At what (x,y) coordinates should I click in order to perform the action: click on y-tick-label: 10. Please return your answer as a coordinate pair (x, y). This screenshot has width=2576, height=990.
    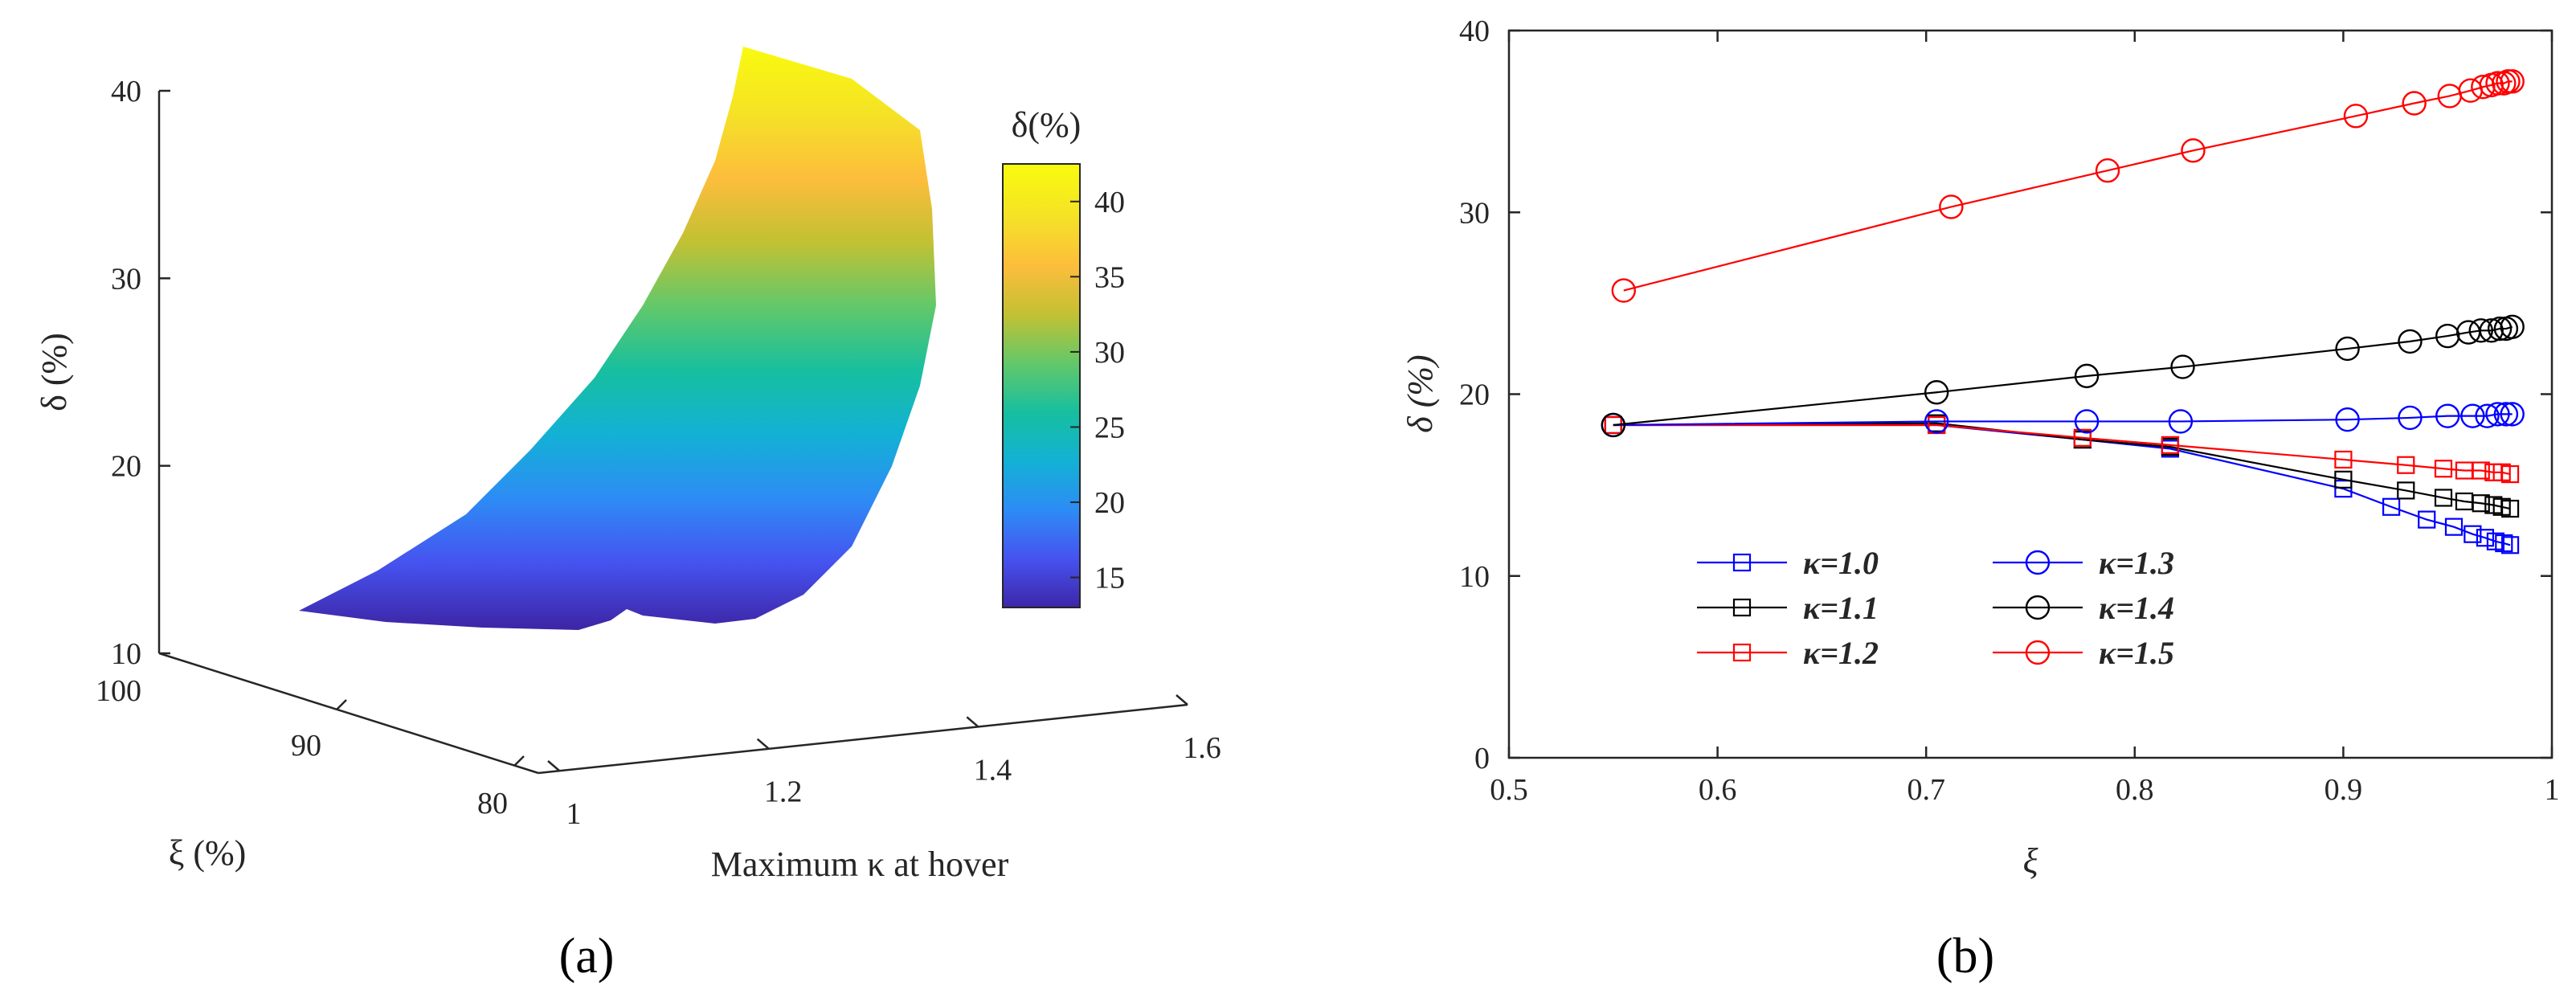
    Looking at the image, I should click on (1475, 577).